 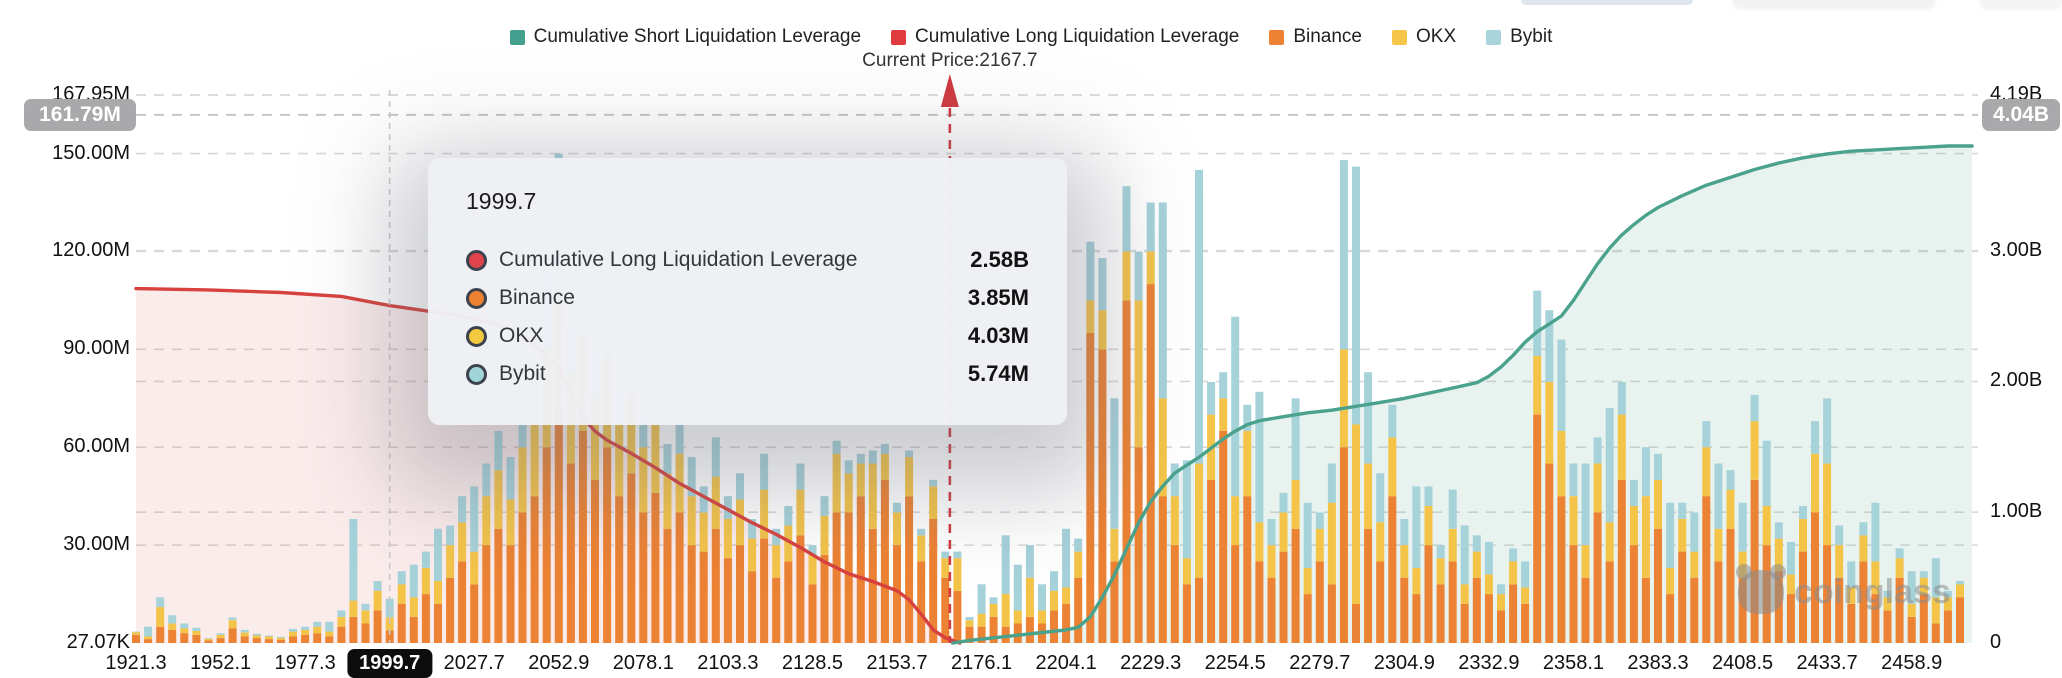 What do you see at coordinates (2016, 511) in the screenshot?
I see `right-axis-tick: 1.00B` at bounding box center [2016, 511].